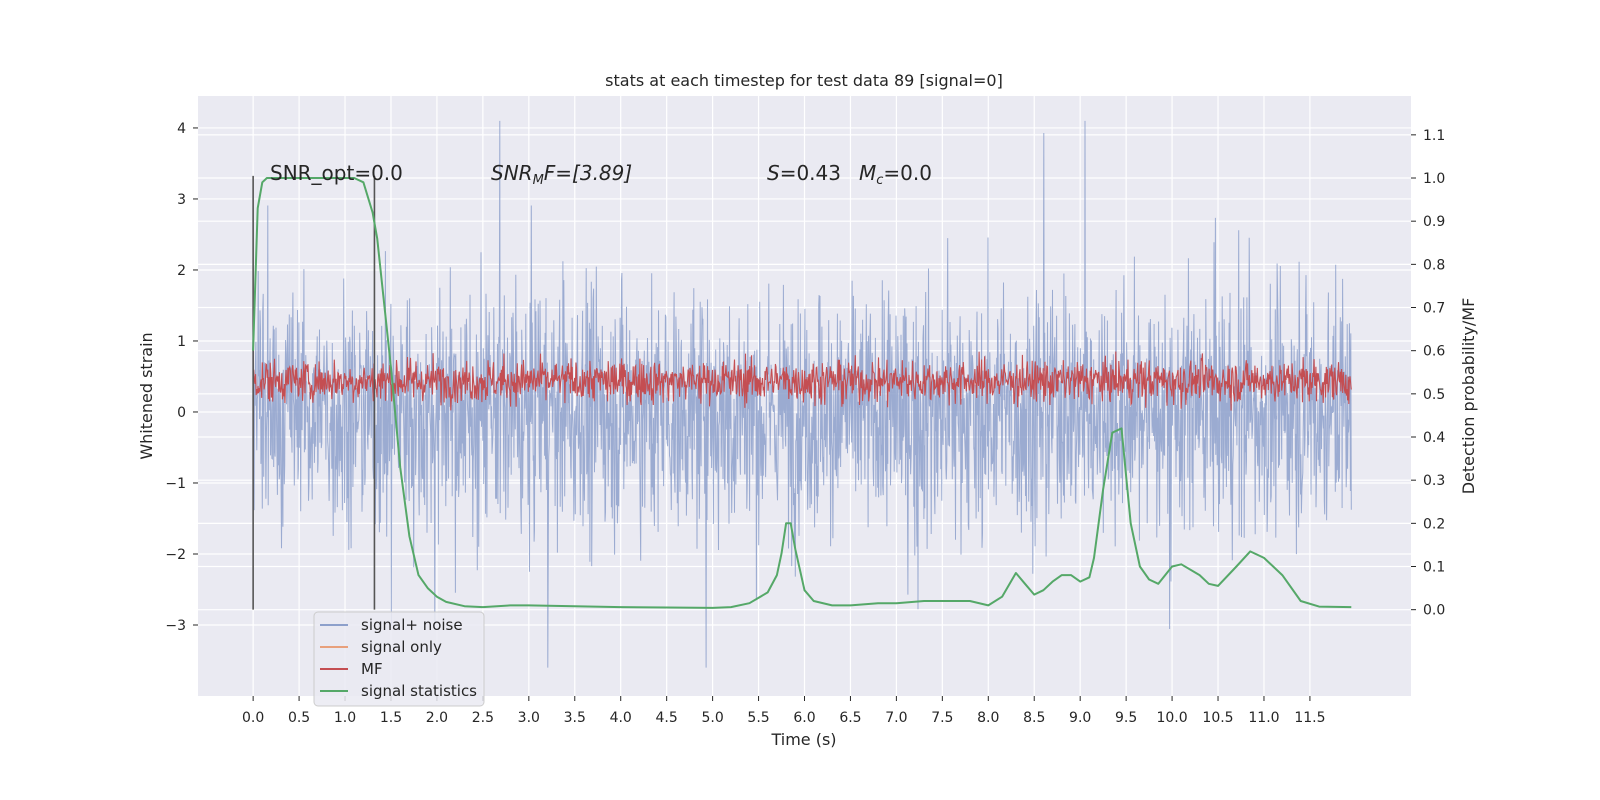 The image size is (1600, 800). What do you see at coordinates (773, 173) in the screenshot?
I see `annotation-s-symbol: S` at bounding box center [773, 173].